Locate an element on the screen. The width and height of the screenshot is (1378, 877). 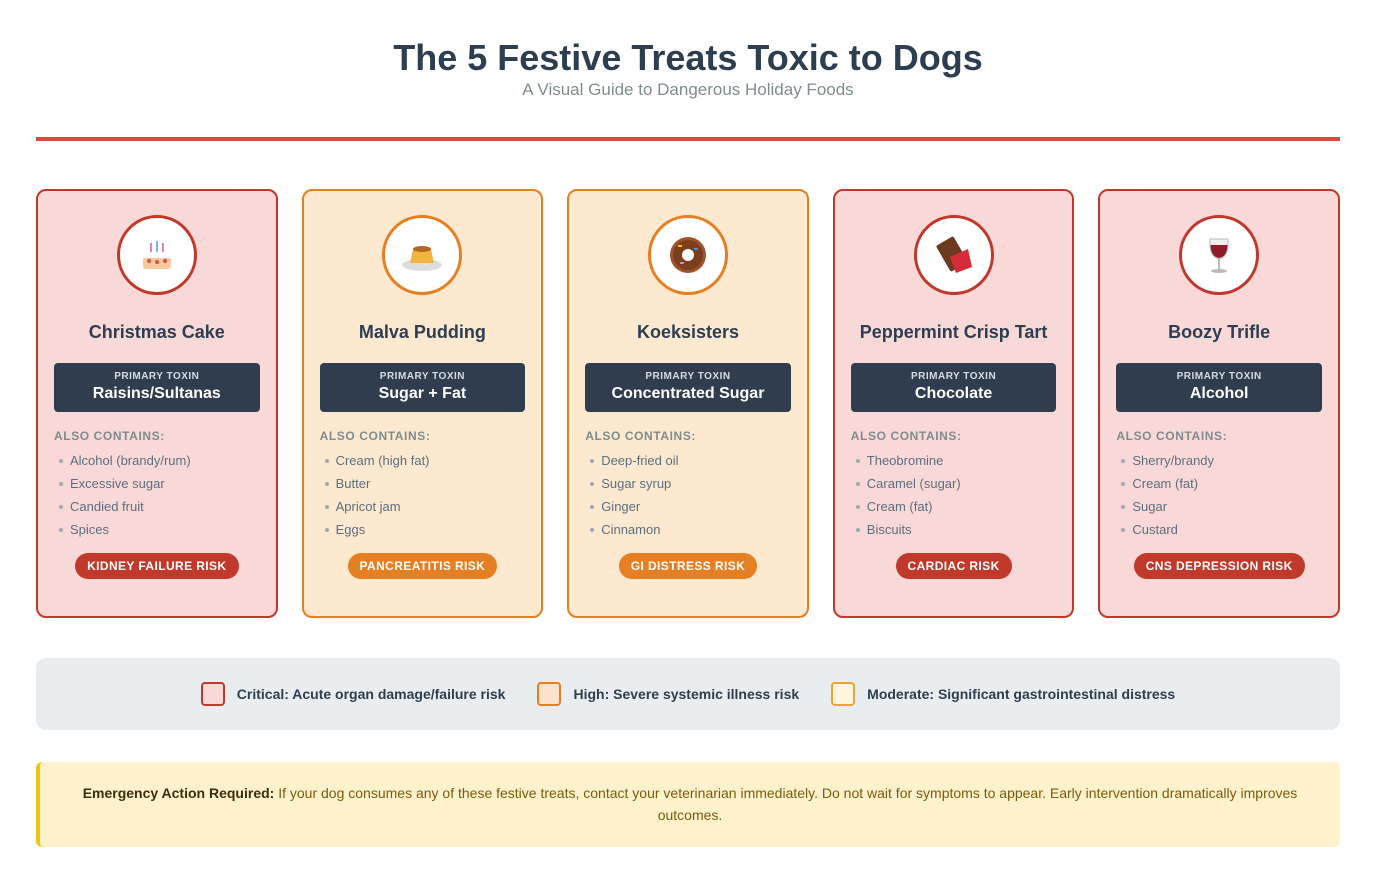
toxin-value: Concentrated Sugar is located at coordinates (688, 393).